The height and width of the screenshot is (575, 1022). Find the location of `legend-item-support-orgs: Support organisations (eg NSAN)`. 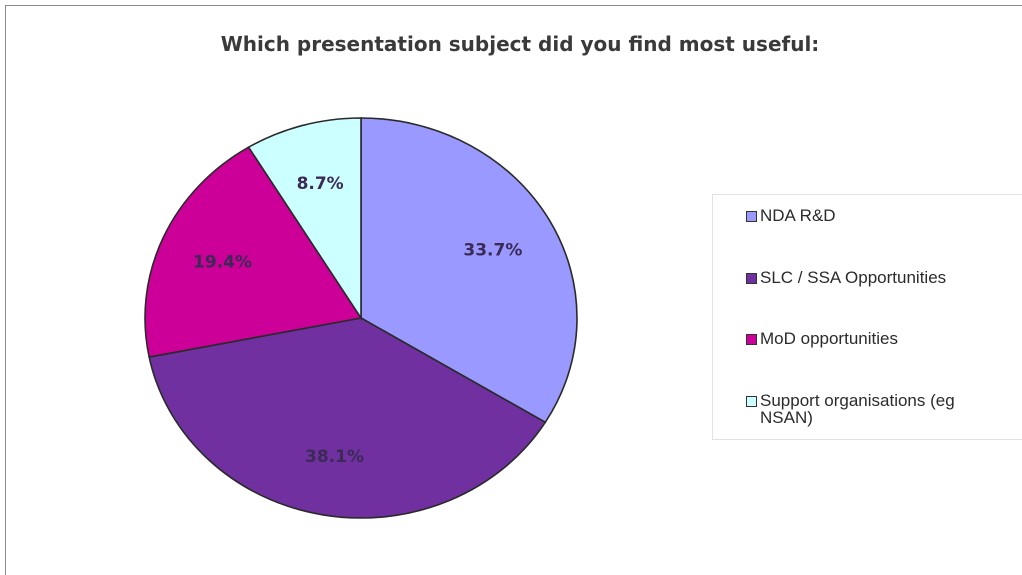

legend-item-support-orgs: Support organisations (eg NSAN) is located at coordinates (861, 409).